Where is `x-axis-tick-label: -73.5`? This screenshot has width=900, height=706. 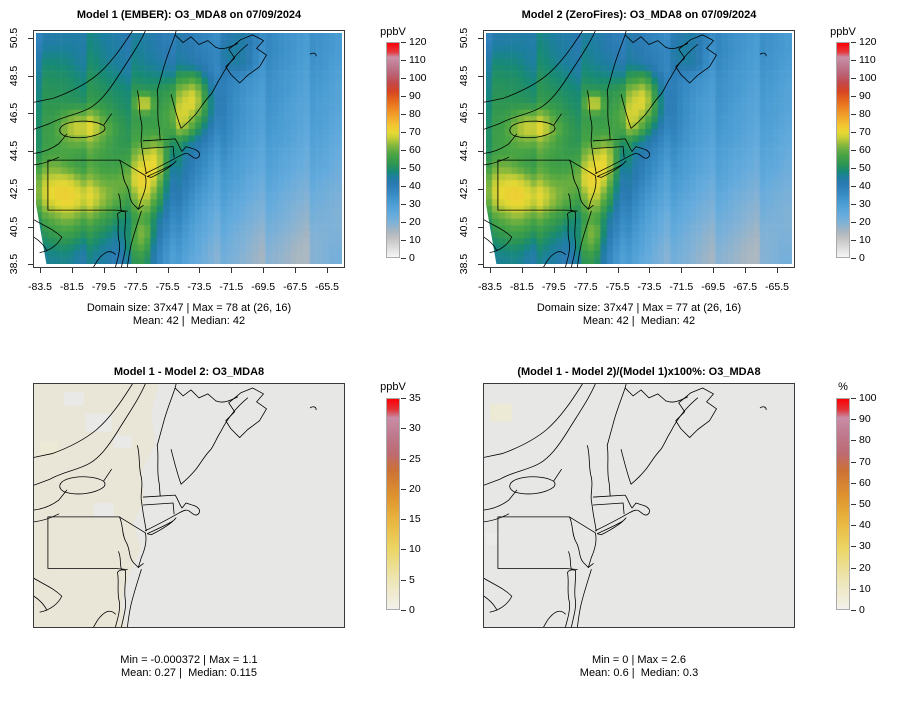
x-axis-tick-label: -73.5 is located at coordinates (649, 287).